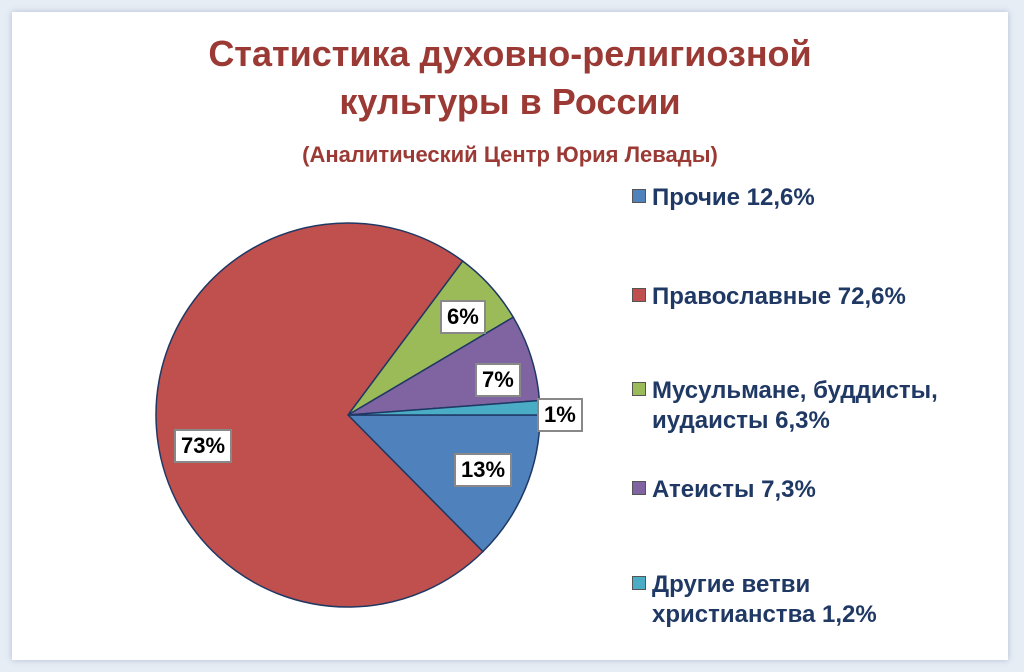 This screenshot has height=672, width=1024. I want to click on data-label-other-christian: 1%, so click(560, 415).